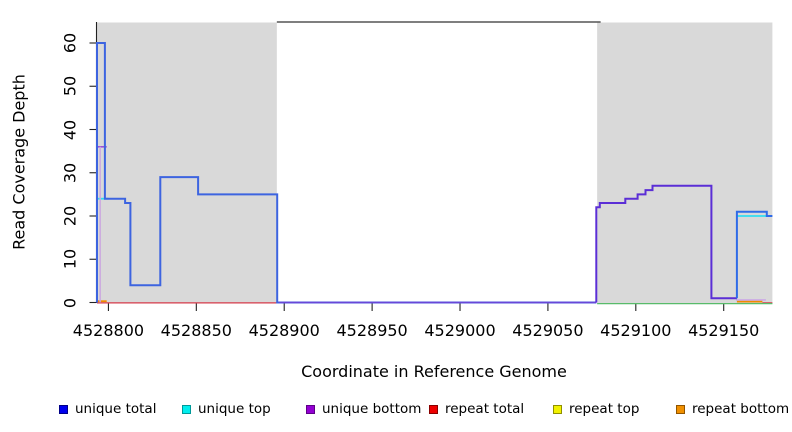 The width and height of the screenshot is (792, 432). Describe the element at coordinates (116, 409) in the screenshot. I see `legend-label: unique total` at that location.